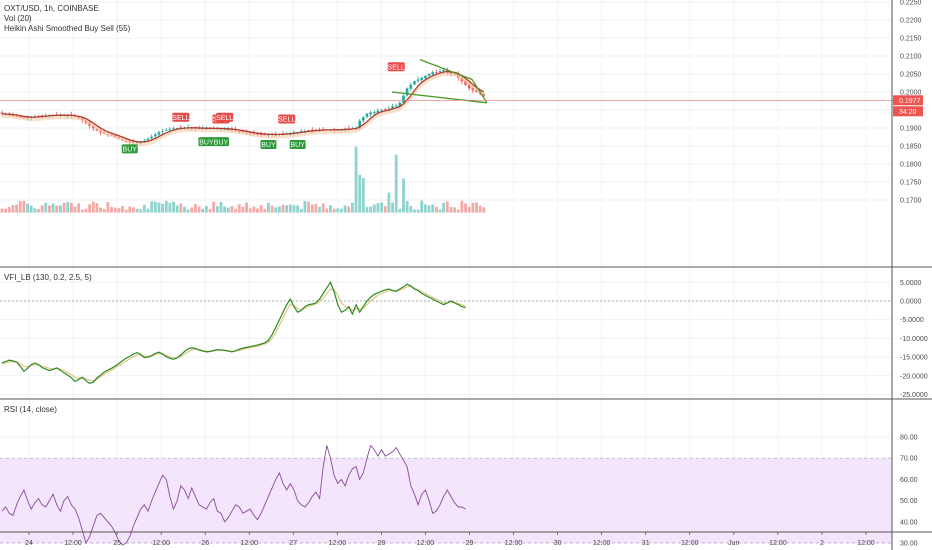 The width and height of the screenshot is (932, 550). I want to click on time-tick: 12:00, so click(866, 543).